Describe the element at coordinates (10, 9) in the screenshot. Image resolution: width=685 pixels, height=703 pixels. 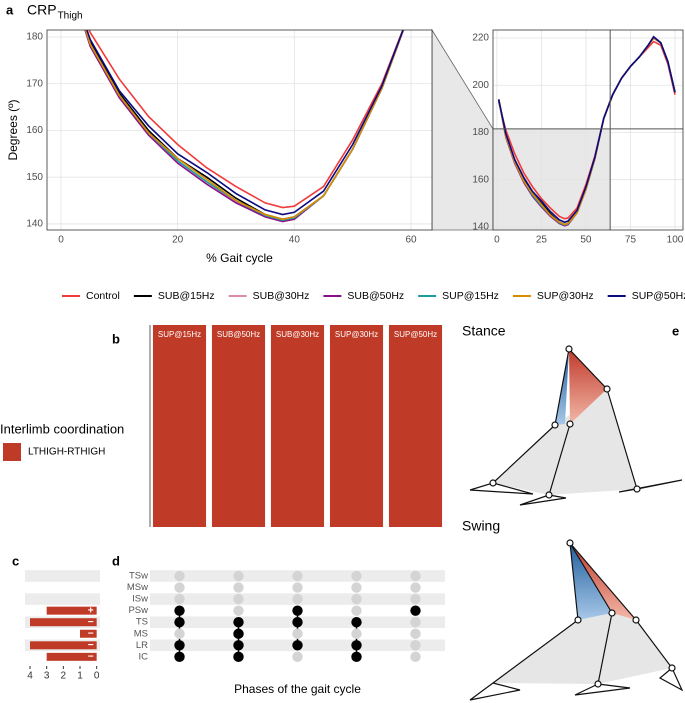
I see `panel-label: a` at that location.